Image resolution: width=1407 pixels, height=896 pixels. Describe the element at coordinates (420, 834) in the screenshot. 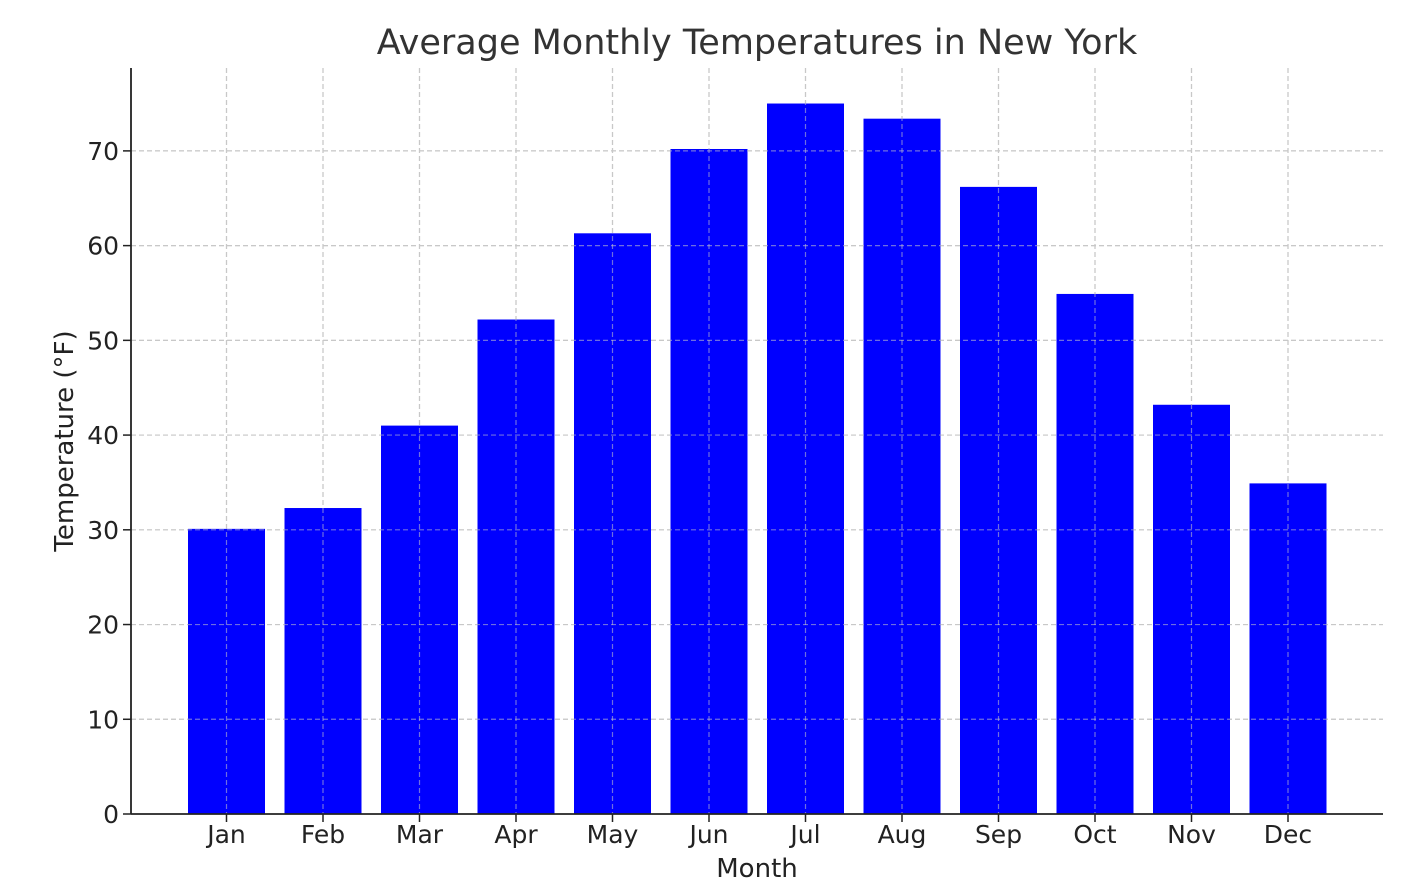

I see `x-tick-label: Mar` at that location.